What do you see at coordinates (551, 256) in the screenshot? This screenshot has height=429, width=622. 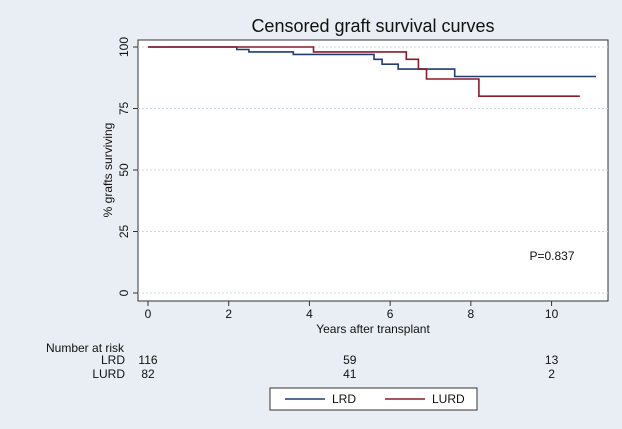 I see `p-value-annotation: P=0.837` at bounding box center [551, 256].